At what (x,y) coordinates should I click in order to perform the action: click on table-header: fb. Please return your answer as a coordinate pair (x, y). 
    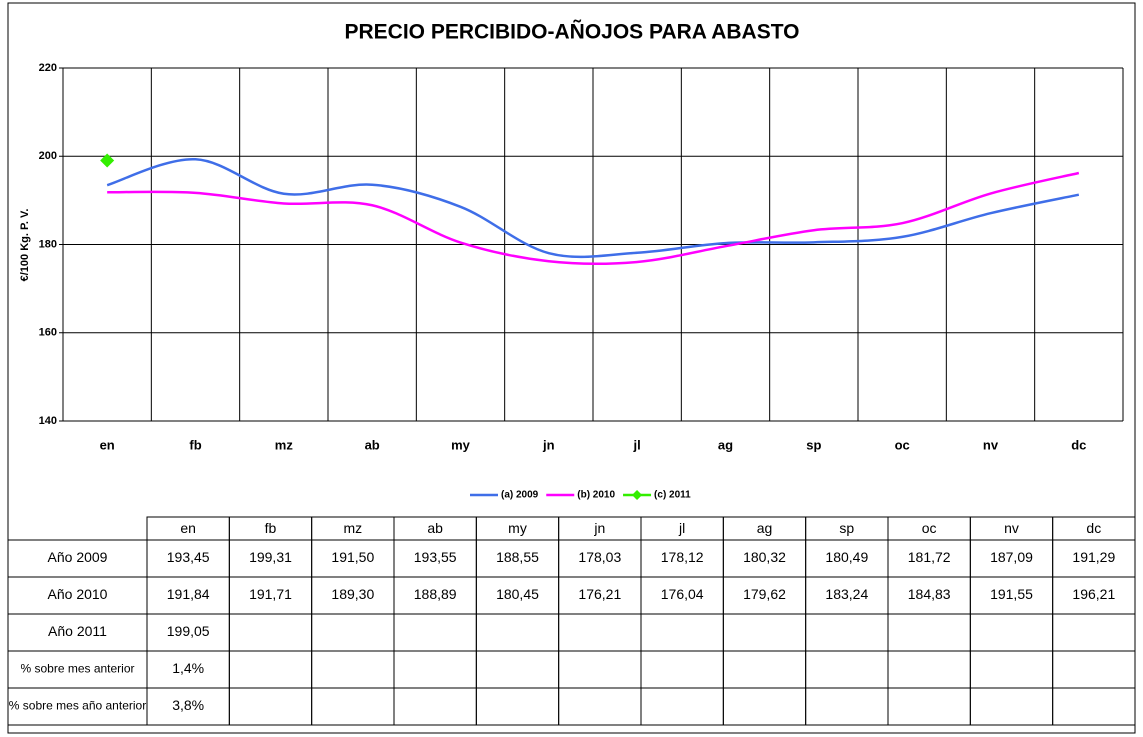
    Looking at the image, I should click on (271, 528).